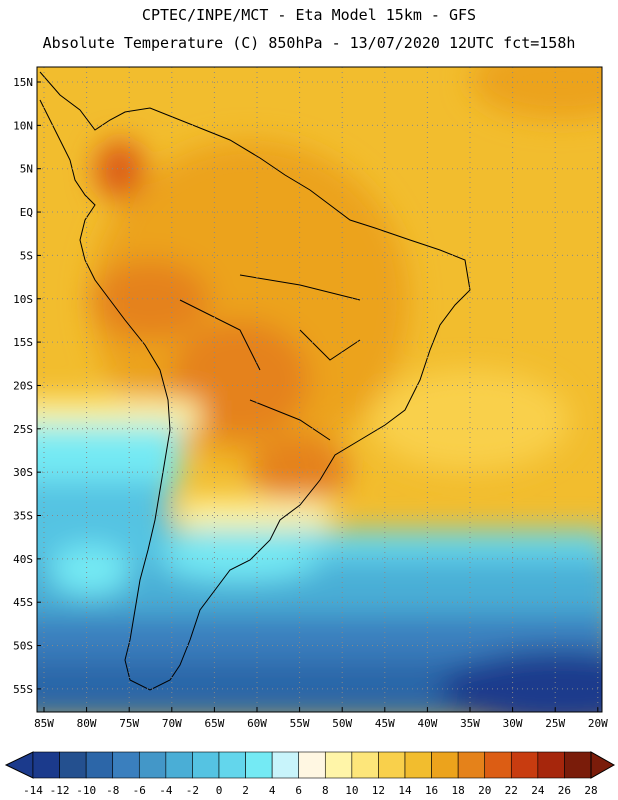 This screenshot has height=800, width=618. I want to click on lat-label: 50S, so click(23, 646).